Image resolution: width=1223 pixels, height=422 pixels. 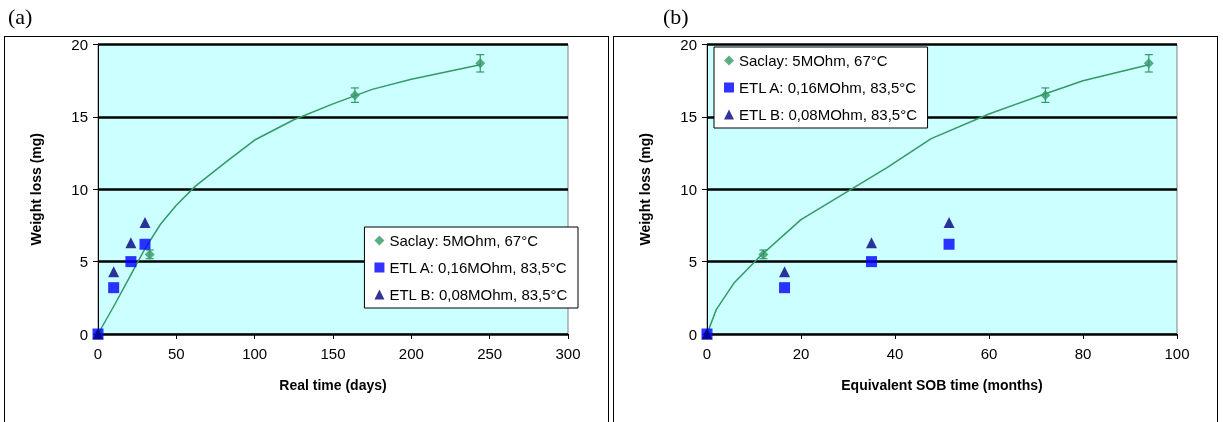 I want to click on x-tick-label: 300, so click(x=568, y=353).